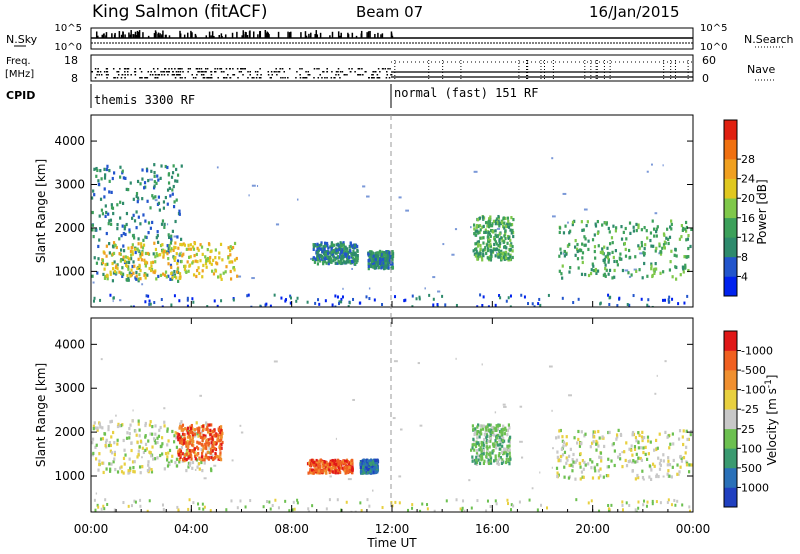  What do you see at coordinates (730, 380) in the screenshot?
I see `colorbar-segment` at bounding box center [730, 380].